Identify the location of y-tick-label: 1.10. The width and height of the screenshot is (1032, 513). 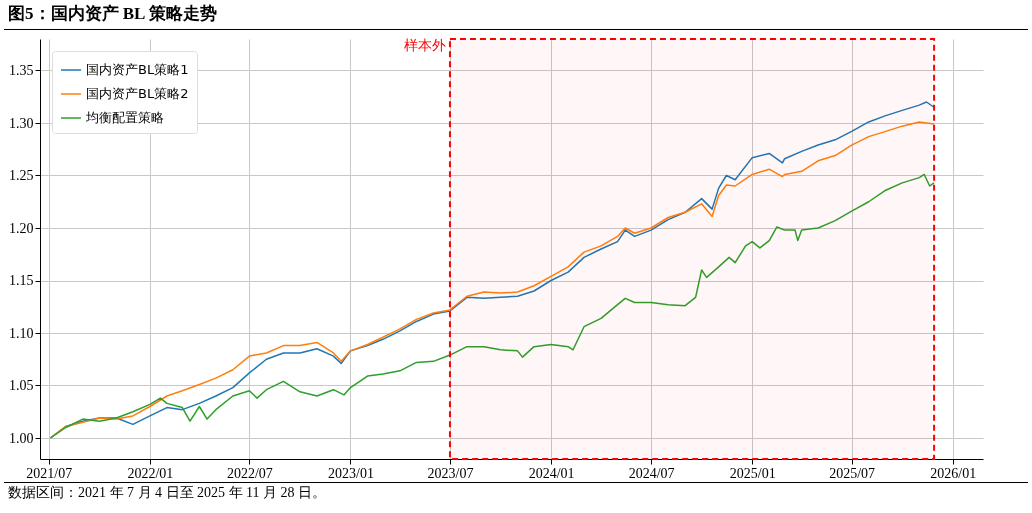
(21, 333).